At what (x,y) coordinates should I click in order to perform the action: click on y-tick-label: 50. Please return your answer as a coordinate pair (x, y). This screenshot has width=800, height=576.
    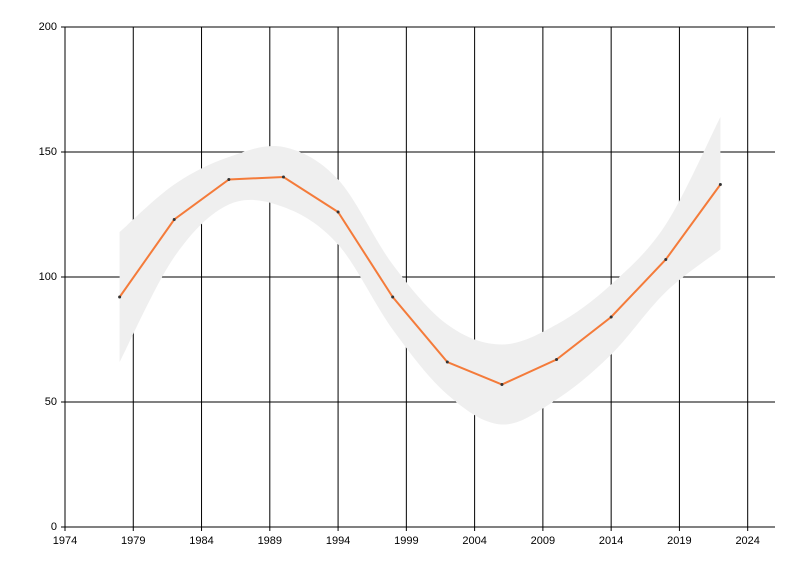
    Looking at the image, I should click on (51, 402).